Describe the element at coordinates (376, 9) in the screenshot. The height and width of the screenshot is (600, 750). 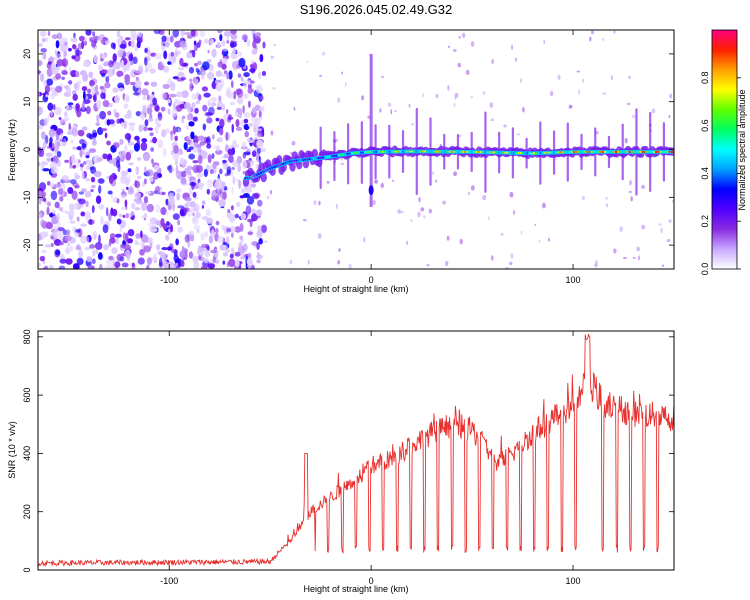
I see `chart-title: S196.2026.045.02.49.G32` at that location.